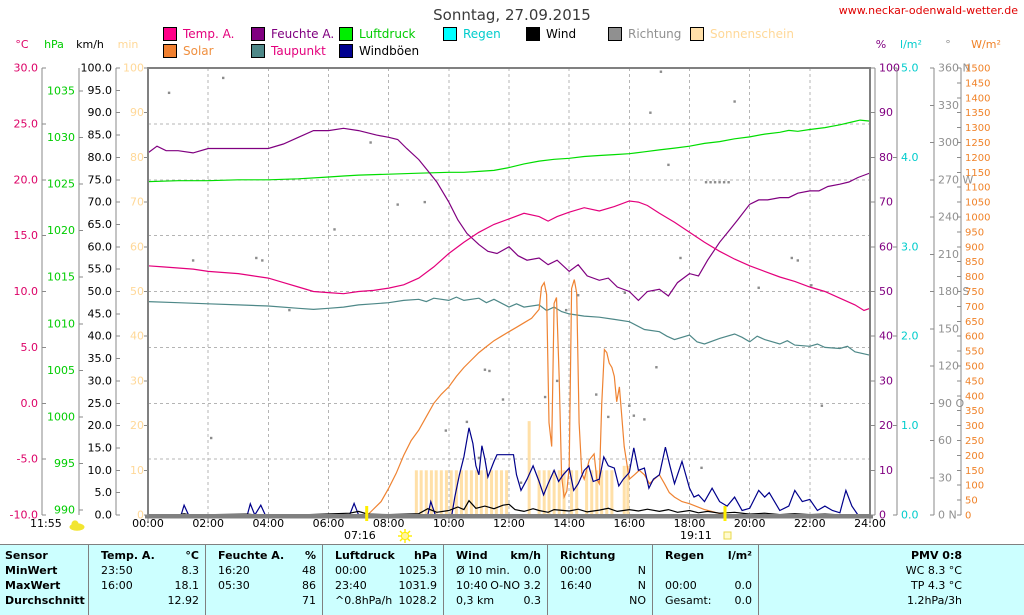  What do you see at coordinates (61, 184) in the screenshot?
I see `svg-text: 1025` at bounding box center [61, 184].